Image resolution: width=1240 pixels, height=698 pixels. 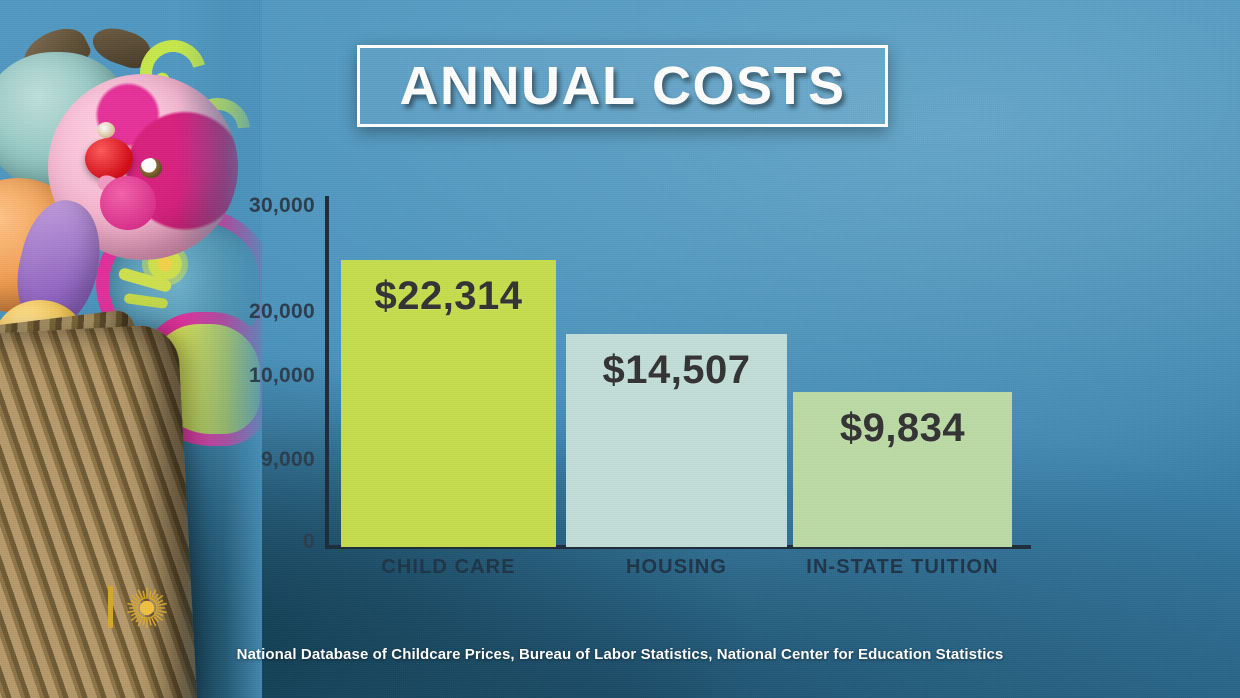 I want to click on page-title: ANNUAL COSTS, so click(x=622, y=86).